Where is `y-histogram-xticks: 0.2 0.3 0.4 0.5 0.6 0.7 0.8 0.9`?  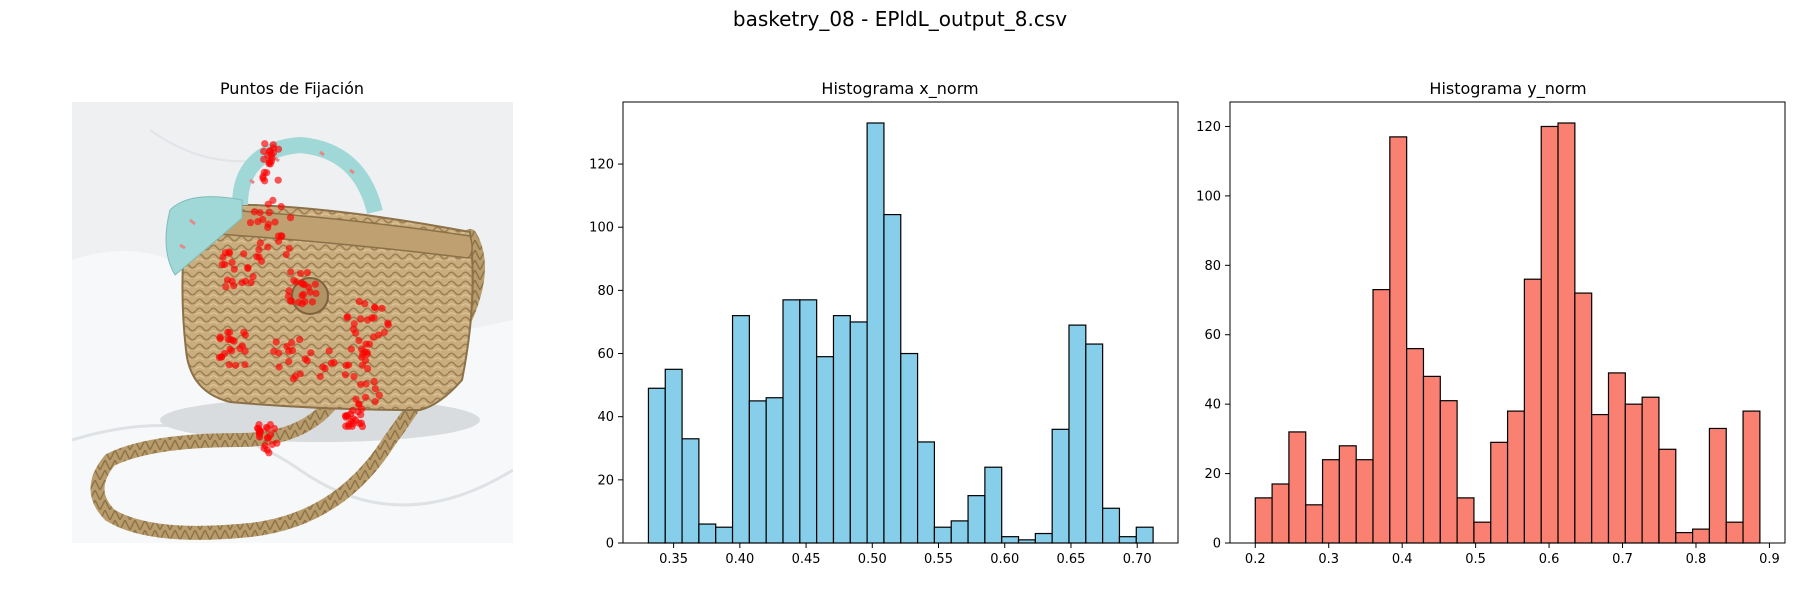 y-histogram-xticks: 0.2 0.3 0.4 0.5 0.6 0.7 0.8 0.9 is located at coordinates (1512, 555).